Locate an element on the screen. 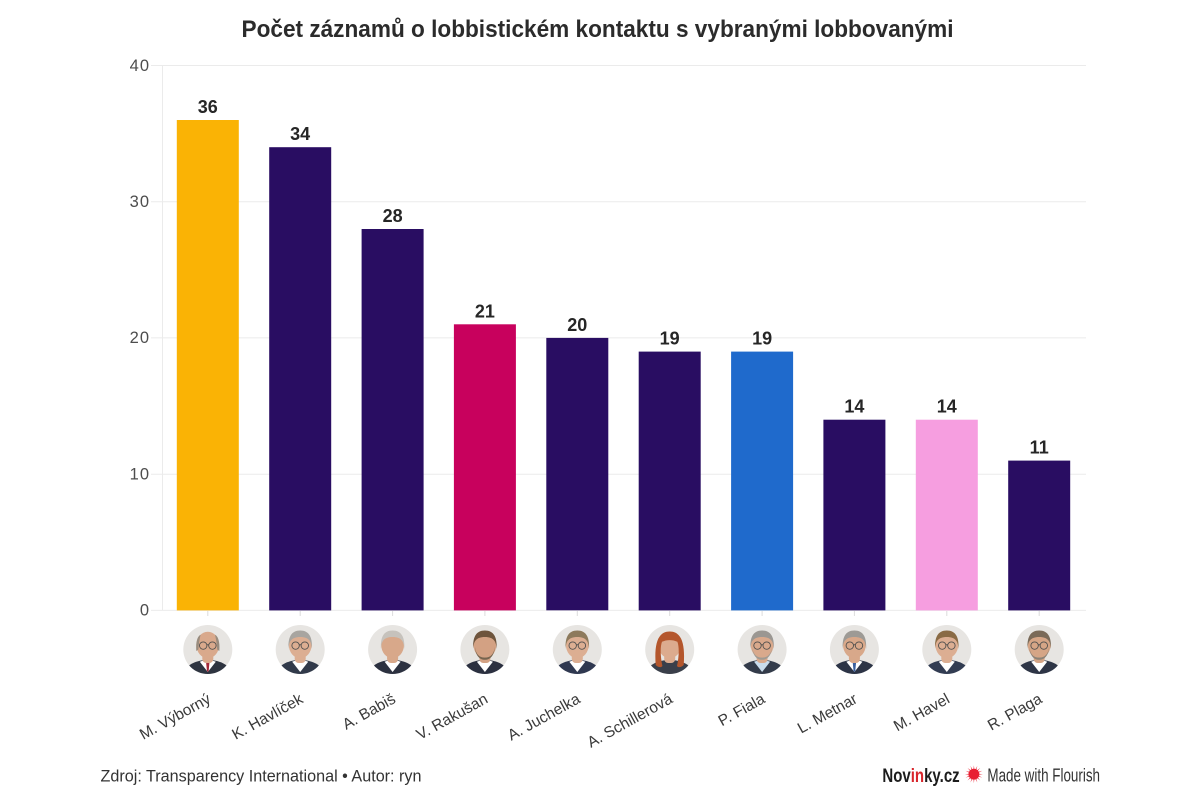 The image size is (1200, 800). svg-text: 28 is located at coordinates (393, 216).